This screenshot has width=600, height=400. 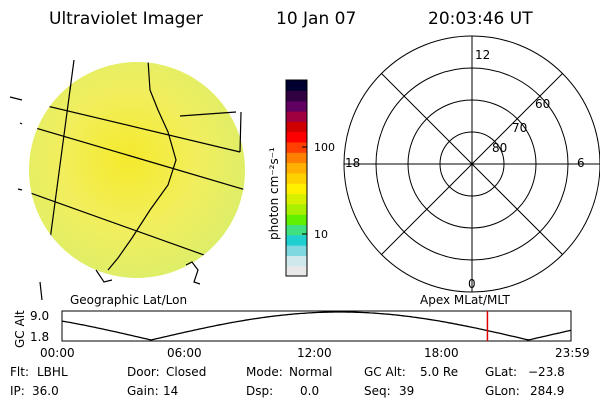 I want to click on colorbar-tick-label: 10, so click(x=321, y=234).